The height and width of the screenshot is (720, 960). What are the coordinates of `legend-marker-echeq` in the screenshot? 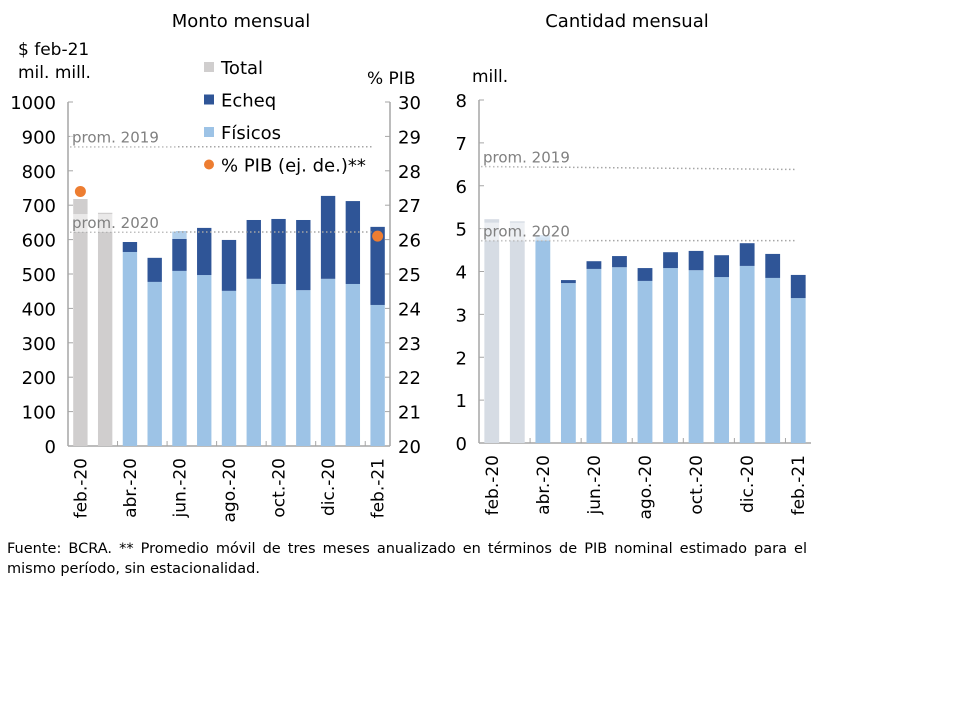 It's located at (209, 99).